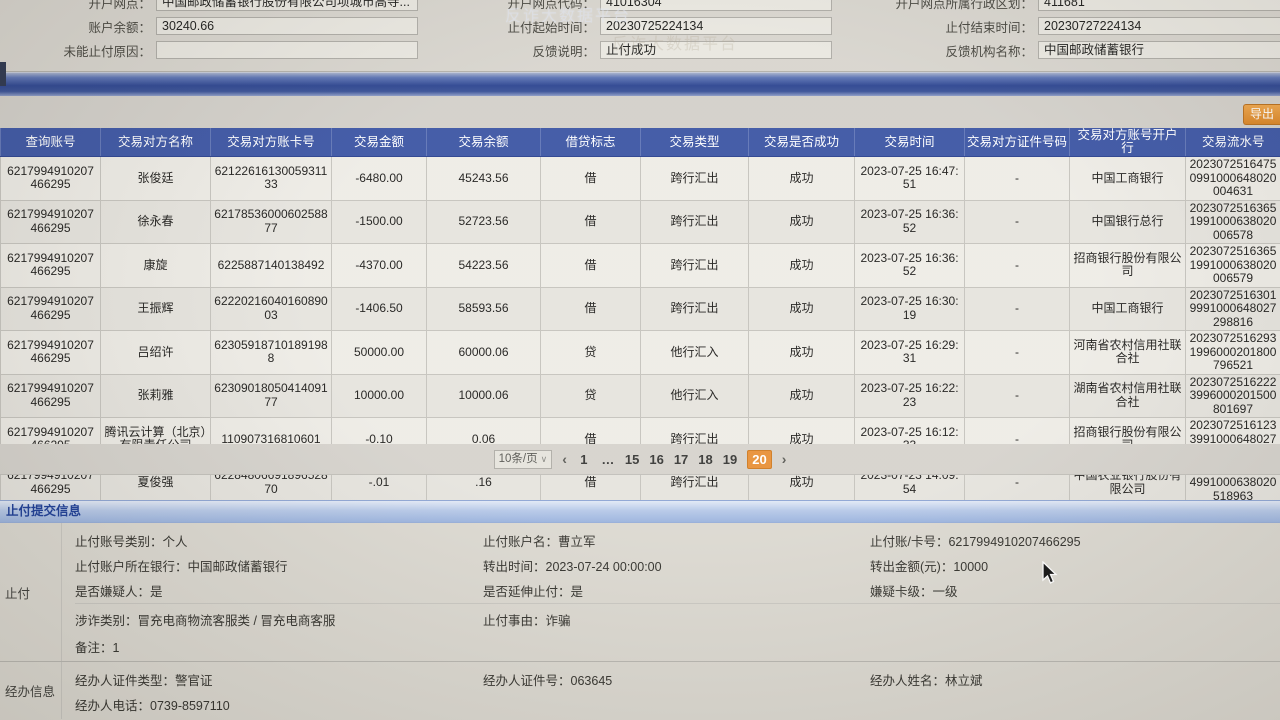 The width and height of the screenshot is (1280, 720). What do you see at coordinates (119, 27) in the screenshot?
I see `field-label: 账户余额：` at bounding box center [119, 27].